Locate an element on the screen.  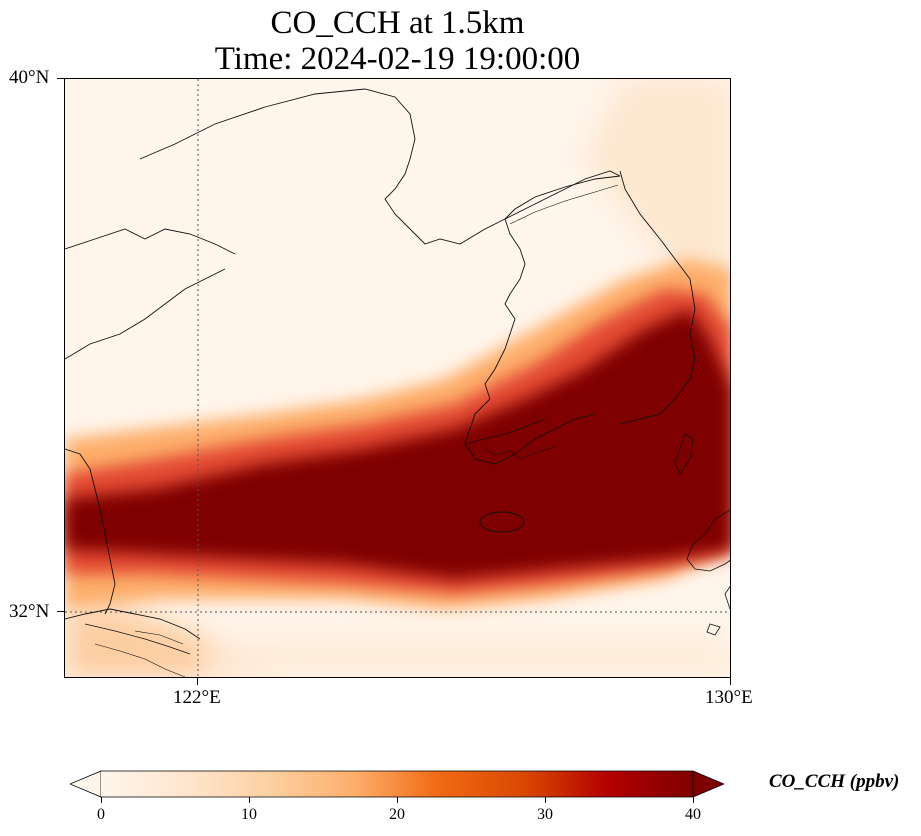
lon-tick-mark-130e is located at coordinates (730, 681).